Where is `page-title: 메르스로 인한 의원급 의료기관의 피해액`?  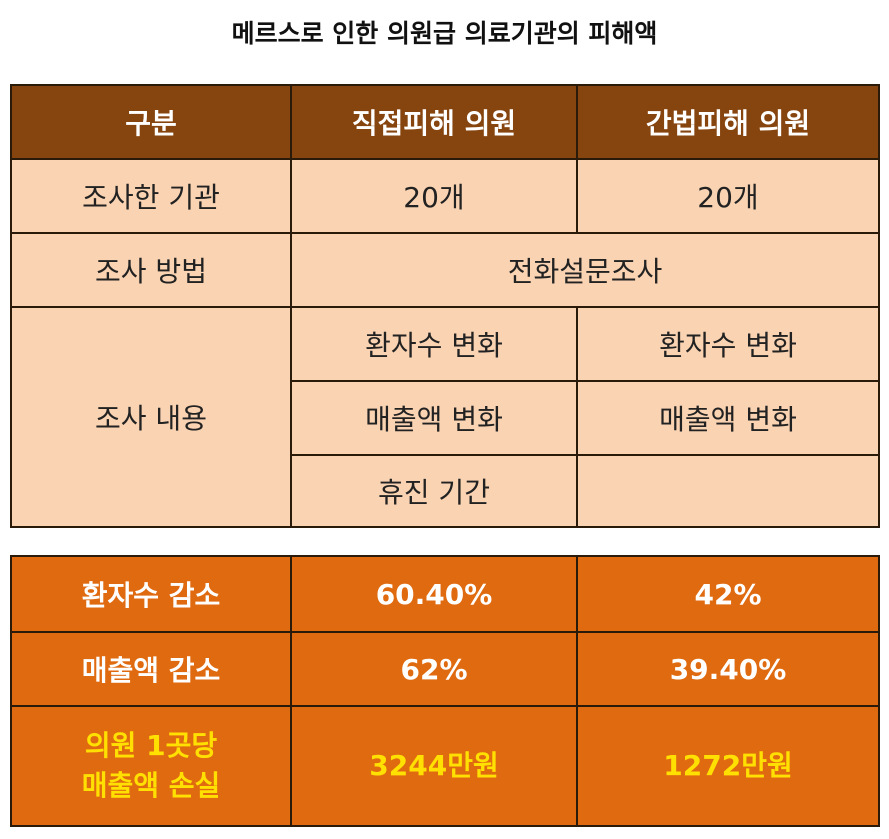
page-title: 메르스로 인한 의원급 의료기관의 피해액 is located at coordinates (444, 33).